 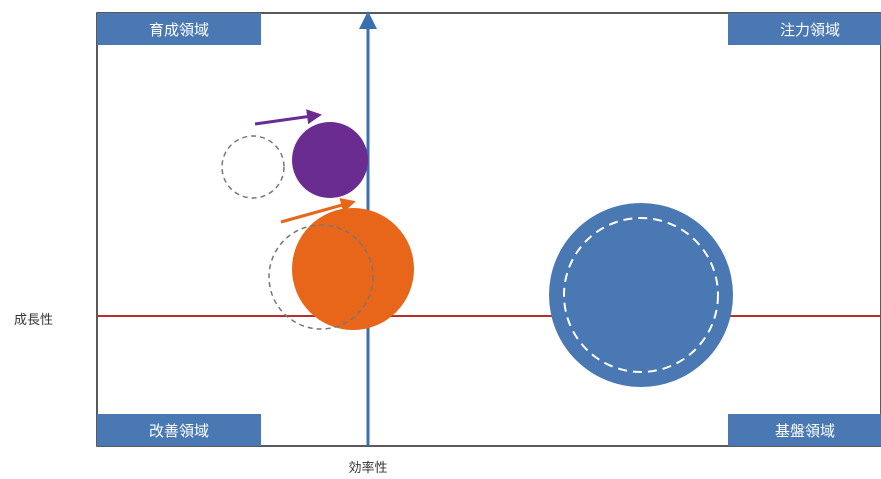 I want to click on quadrant-label-text: 育成領域, so click(x=179, y=30).